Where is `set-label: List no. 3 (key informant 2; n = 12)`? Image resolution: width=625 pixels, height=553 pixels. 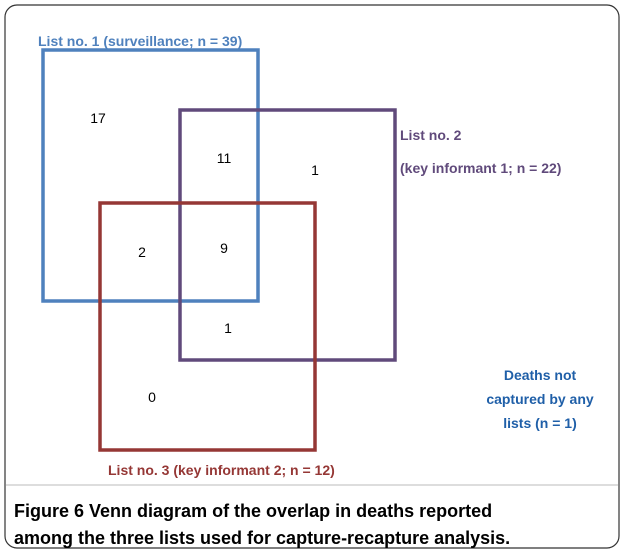 set-label: List no. 3 (key informant 2; n = 12) is located at coordinates (221, 470).